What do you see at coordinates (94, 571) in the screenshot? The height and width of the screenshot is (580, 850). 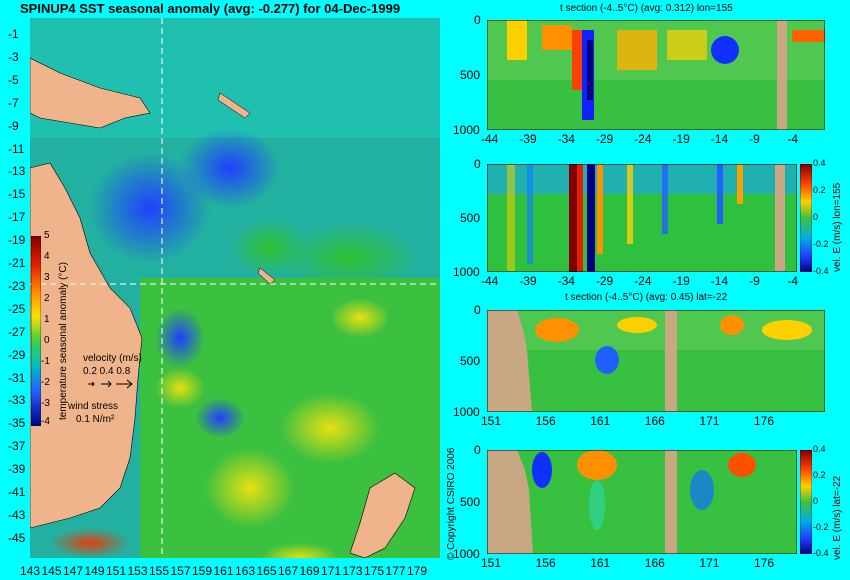 I see `lon-tick: 149` at bounding box center [94, 571].